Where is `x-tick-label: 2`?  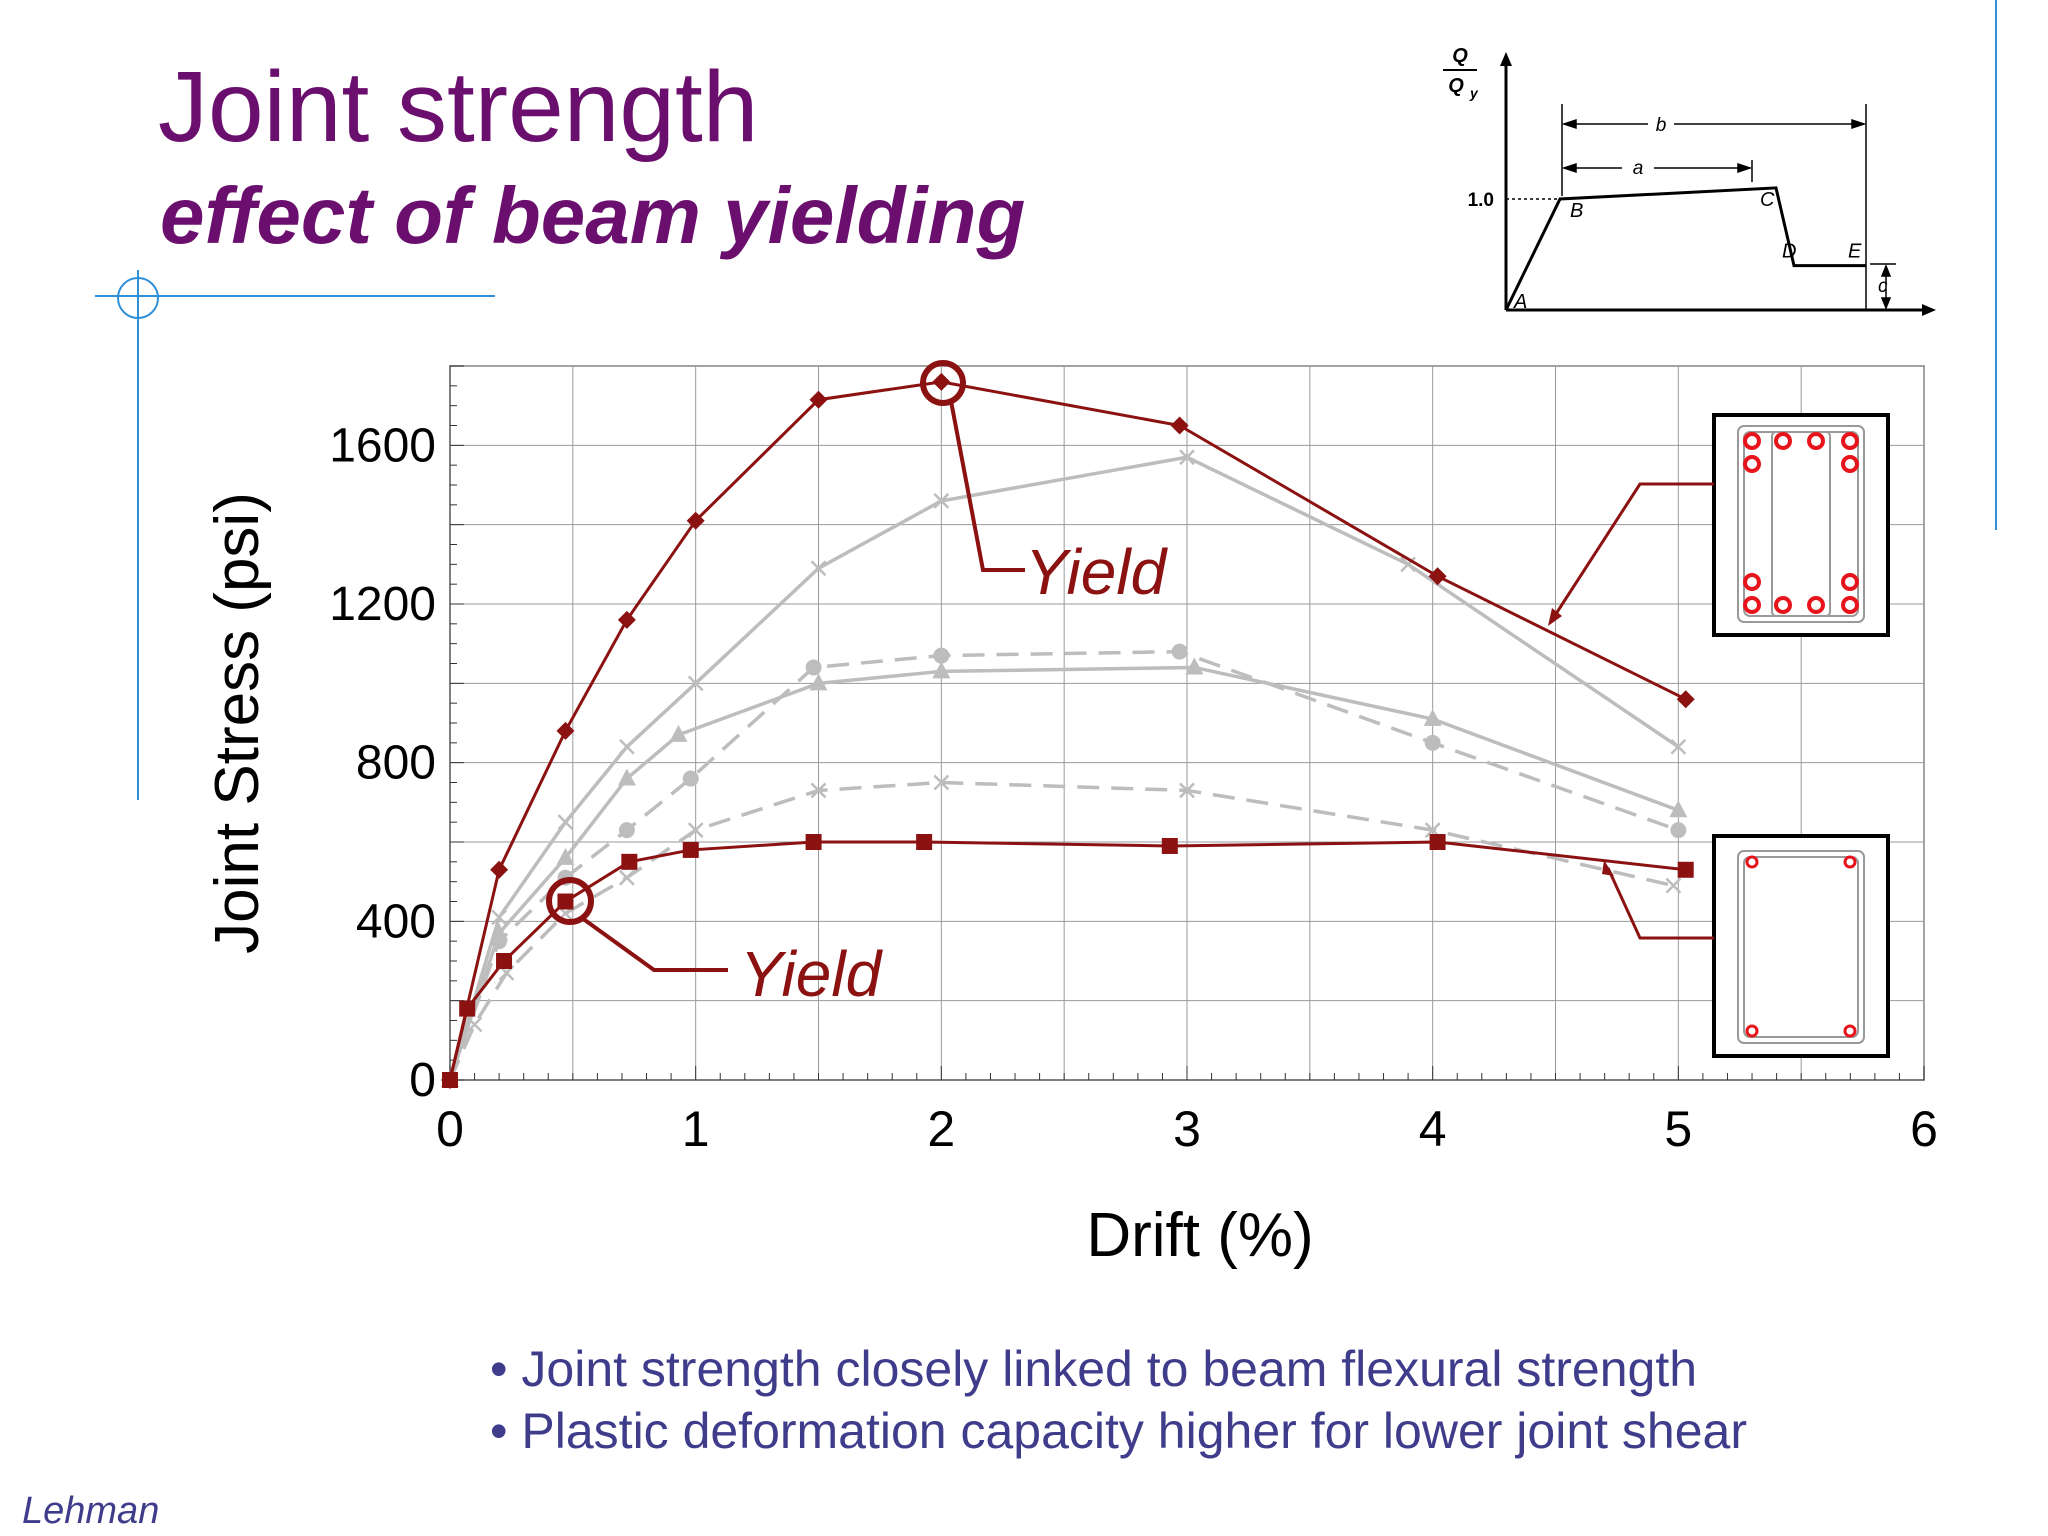
x-tick-label: 2 is located at coordinates (941, 1129).